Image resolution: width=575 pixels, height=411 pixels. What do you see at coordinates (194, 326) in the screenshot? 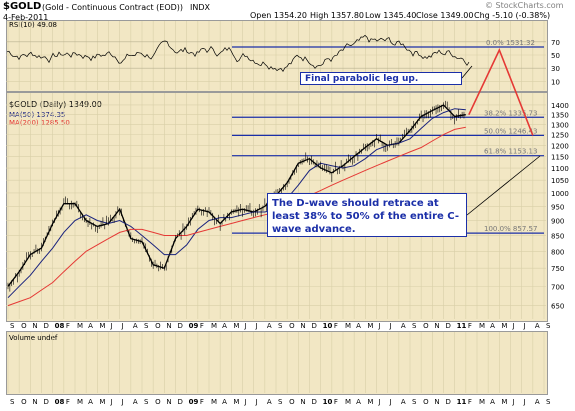
I see `x-axis-label: 09` at bounding box center [194, 326].